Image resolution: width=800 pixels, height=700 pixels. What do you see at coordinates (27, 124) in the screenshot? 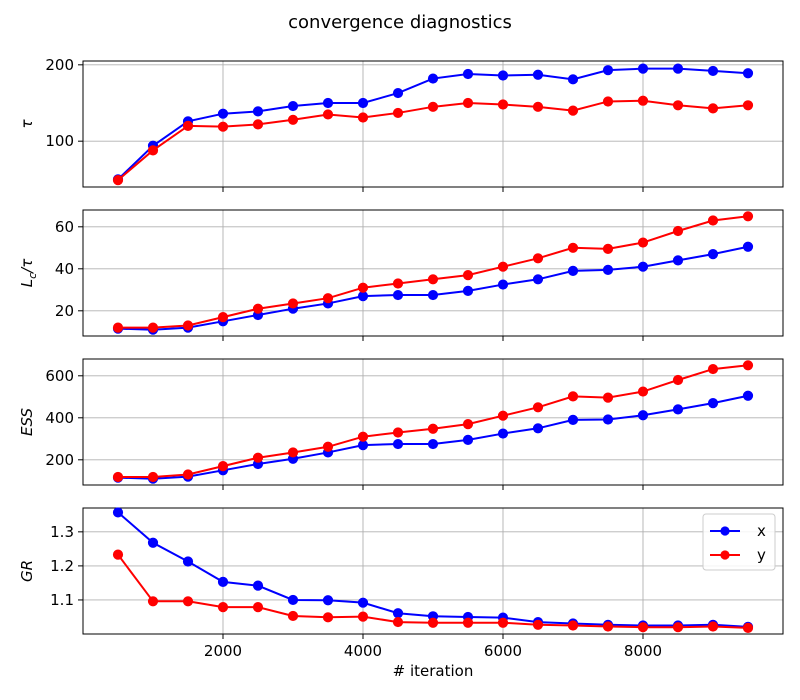
I see `y-axis-label: τ` at bounding box center [27, 124].